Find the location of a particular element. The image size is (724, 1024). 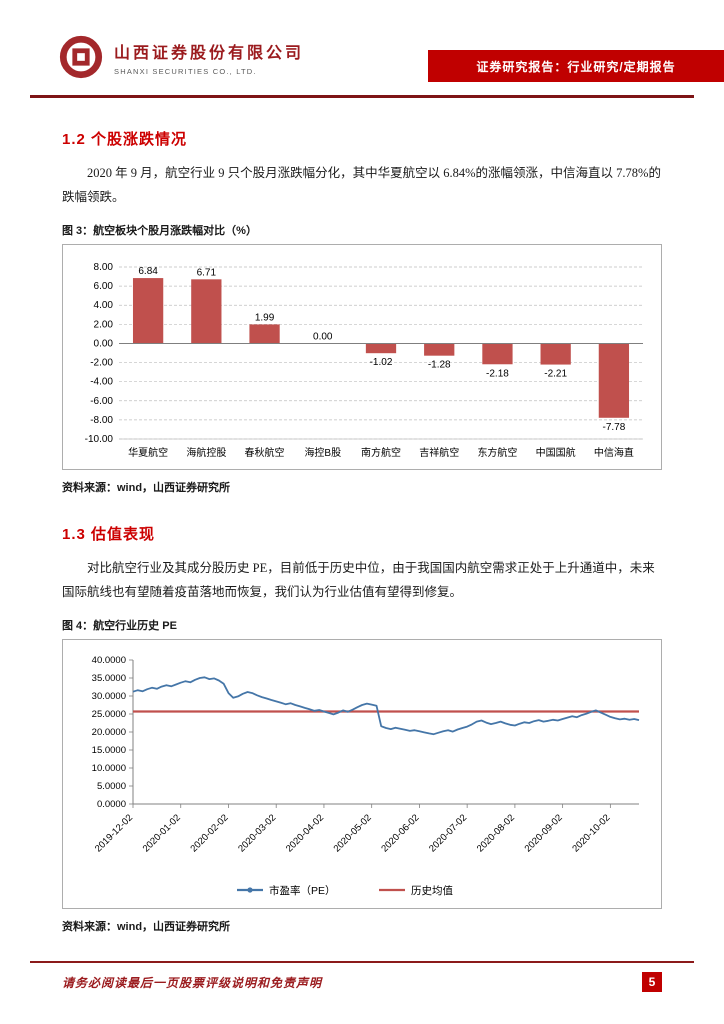

svg-text: 2020-10-02 is located at coordinates (591, 833).